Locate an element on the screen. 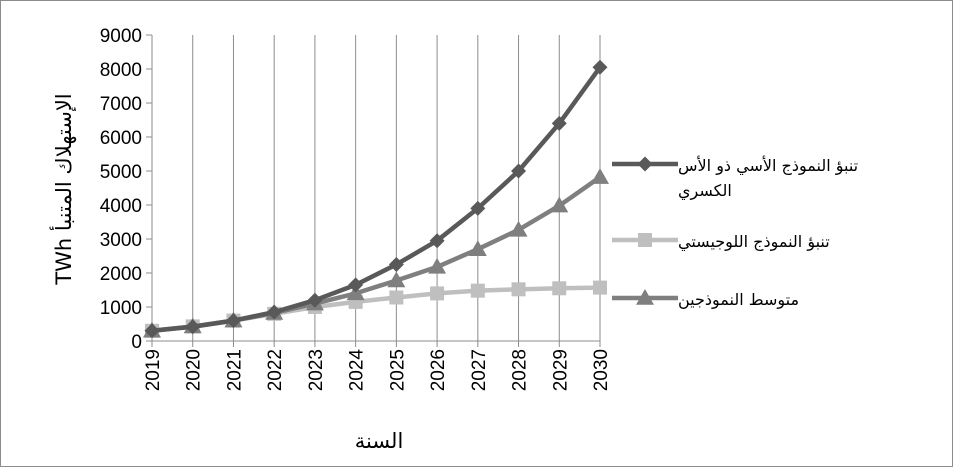 Image resolution: width=953 pixels, height=467 pixels. y-tick-label: 9000 is located at coordinates (121, 36).